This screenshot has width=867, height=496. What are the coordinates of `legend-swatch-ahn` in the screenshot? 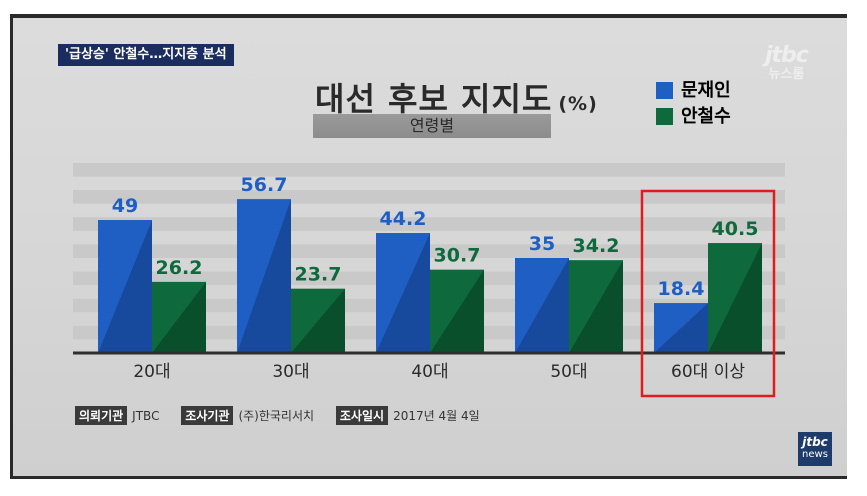 It's located at (664, 116).